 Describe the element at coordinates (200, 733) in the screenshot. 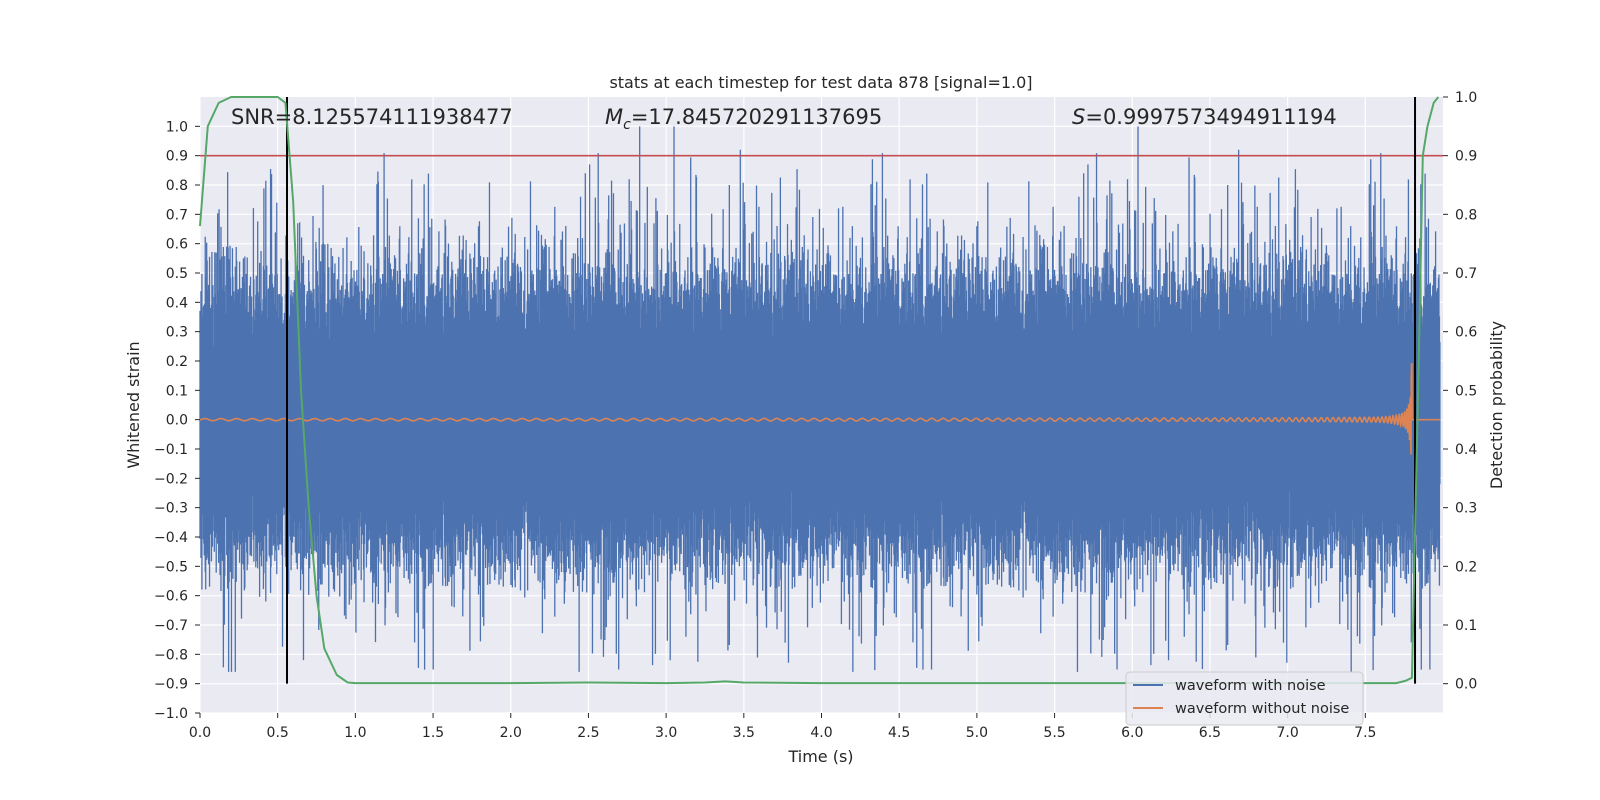

I see `x-tick-label: 0.0` at that location.